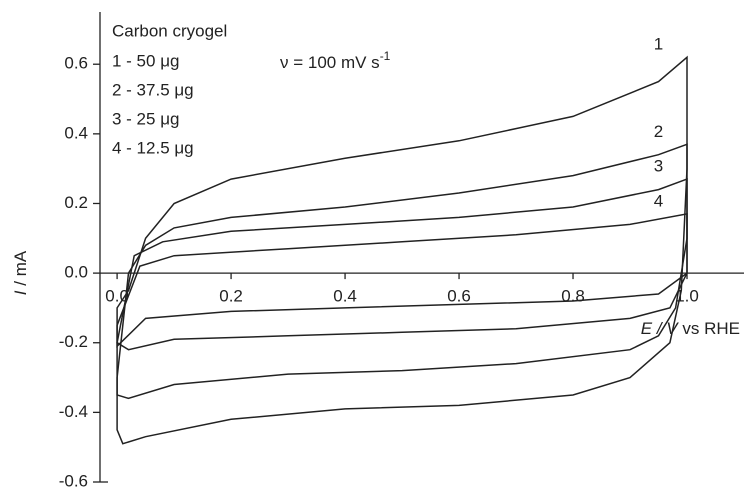 This screenshot has width=744, height=493. What do you see at coordinates (658, 166) in the screenshot?
I see `curve-label: 3` at bounding box center [658, 166].